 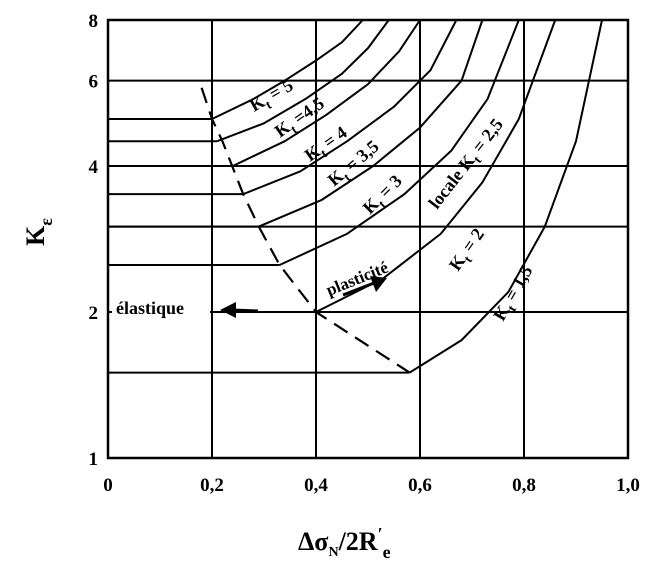 What do you see at coordinates (94, 240) in the screenshot?
I see `y-tick-labels: 1 2 4 6 8` at bounding box center [94, 240].